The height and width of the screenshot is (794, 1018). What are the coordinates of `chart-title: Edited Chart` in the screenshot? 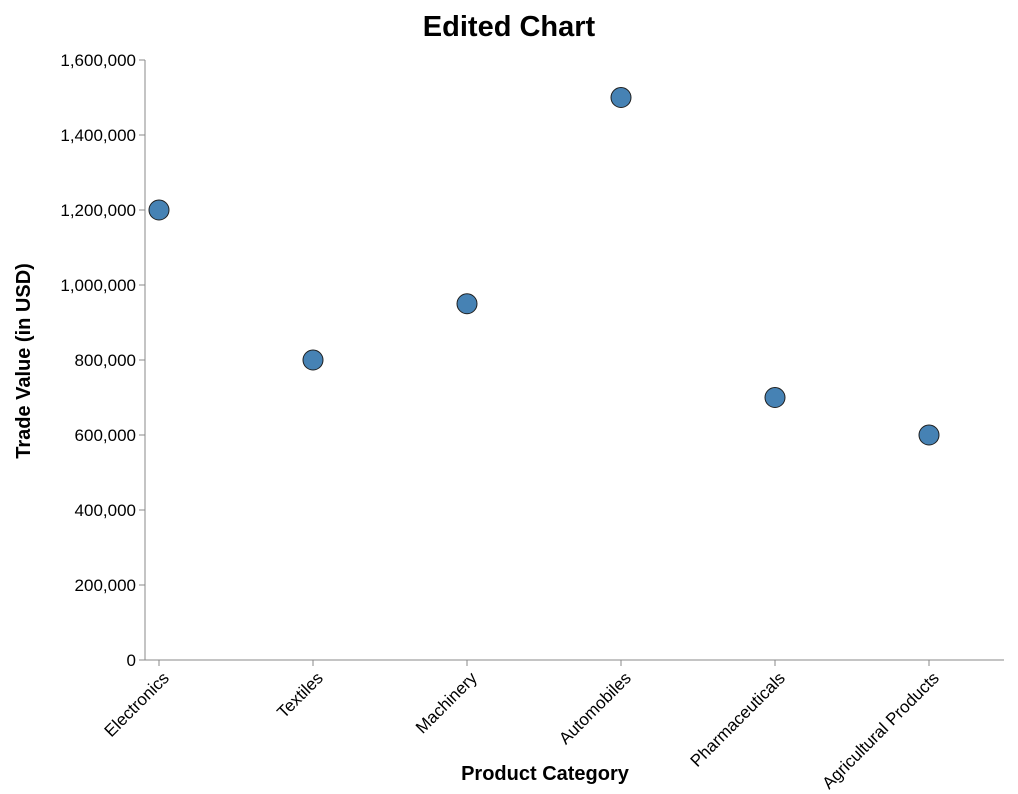 It's located at (509, 27).